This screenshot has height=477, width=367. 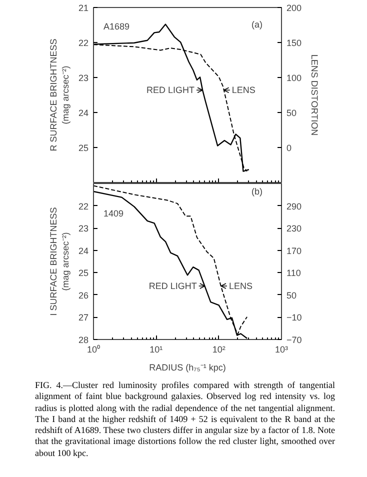 I want to click on annotation: (a), so click(x=257, y=25).